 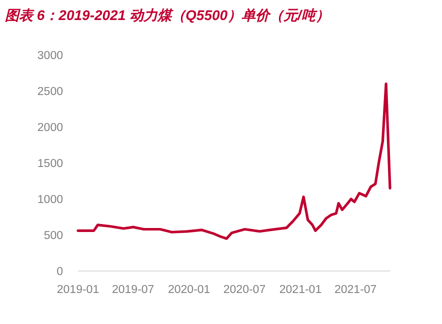 What do you see at coordinates (50, 92) in the screenshot?
I see `y-tick-label: 2500` at bounding box center [50, 92].